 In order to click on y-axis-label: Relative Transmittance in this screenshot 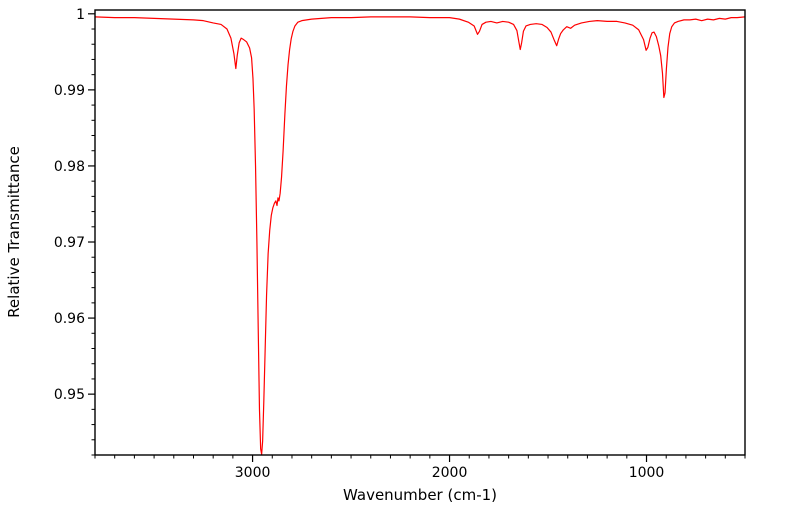, I will do `click(14, 232)`.